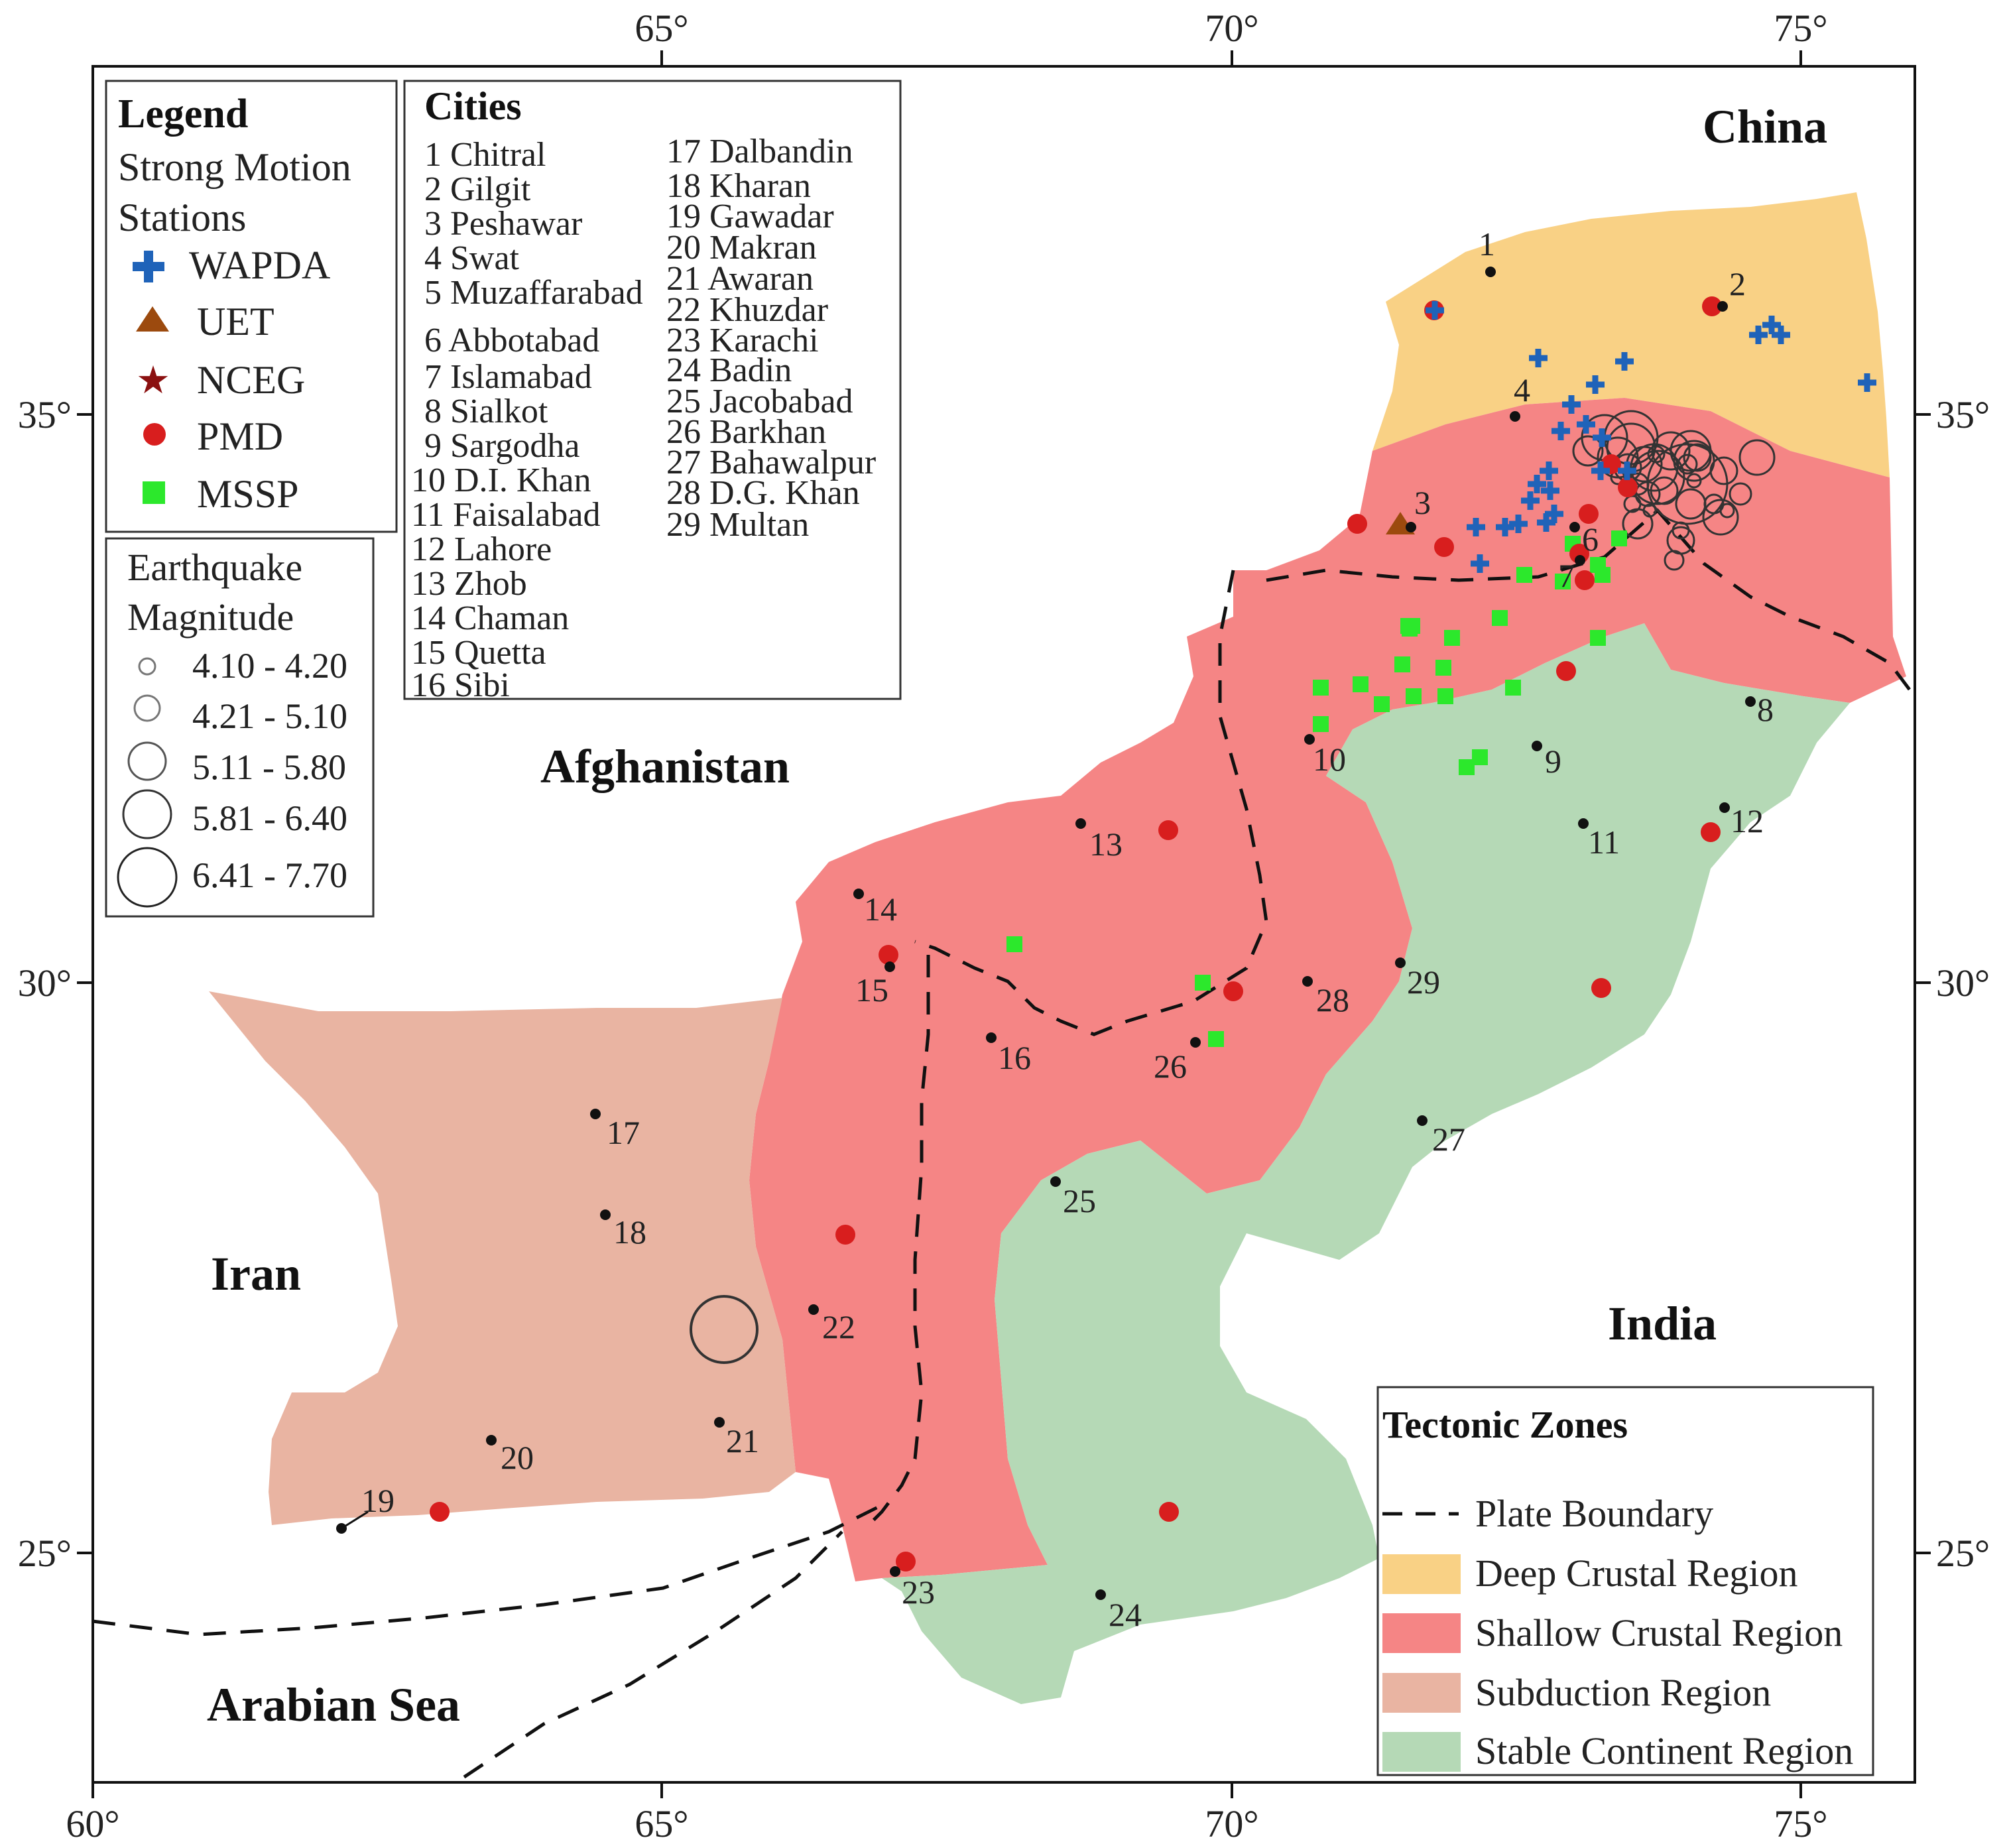  I want to click on city-list-item: 6 Abbotabad, so click(511, 340).